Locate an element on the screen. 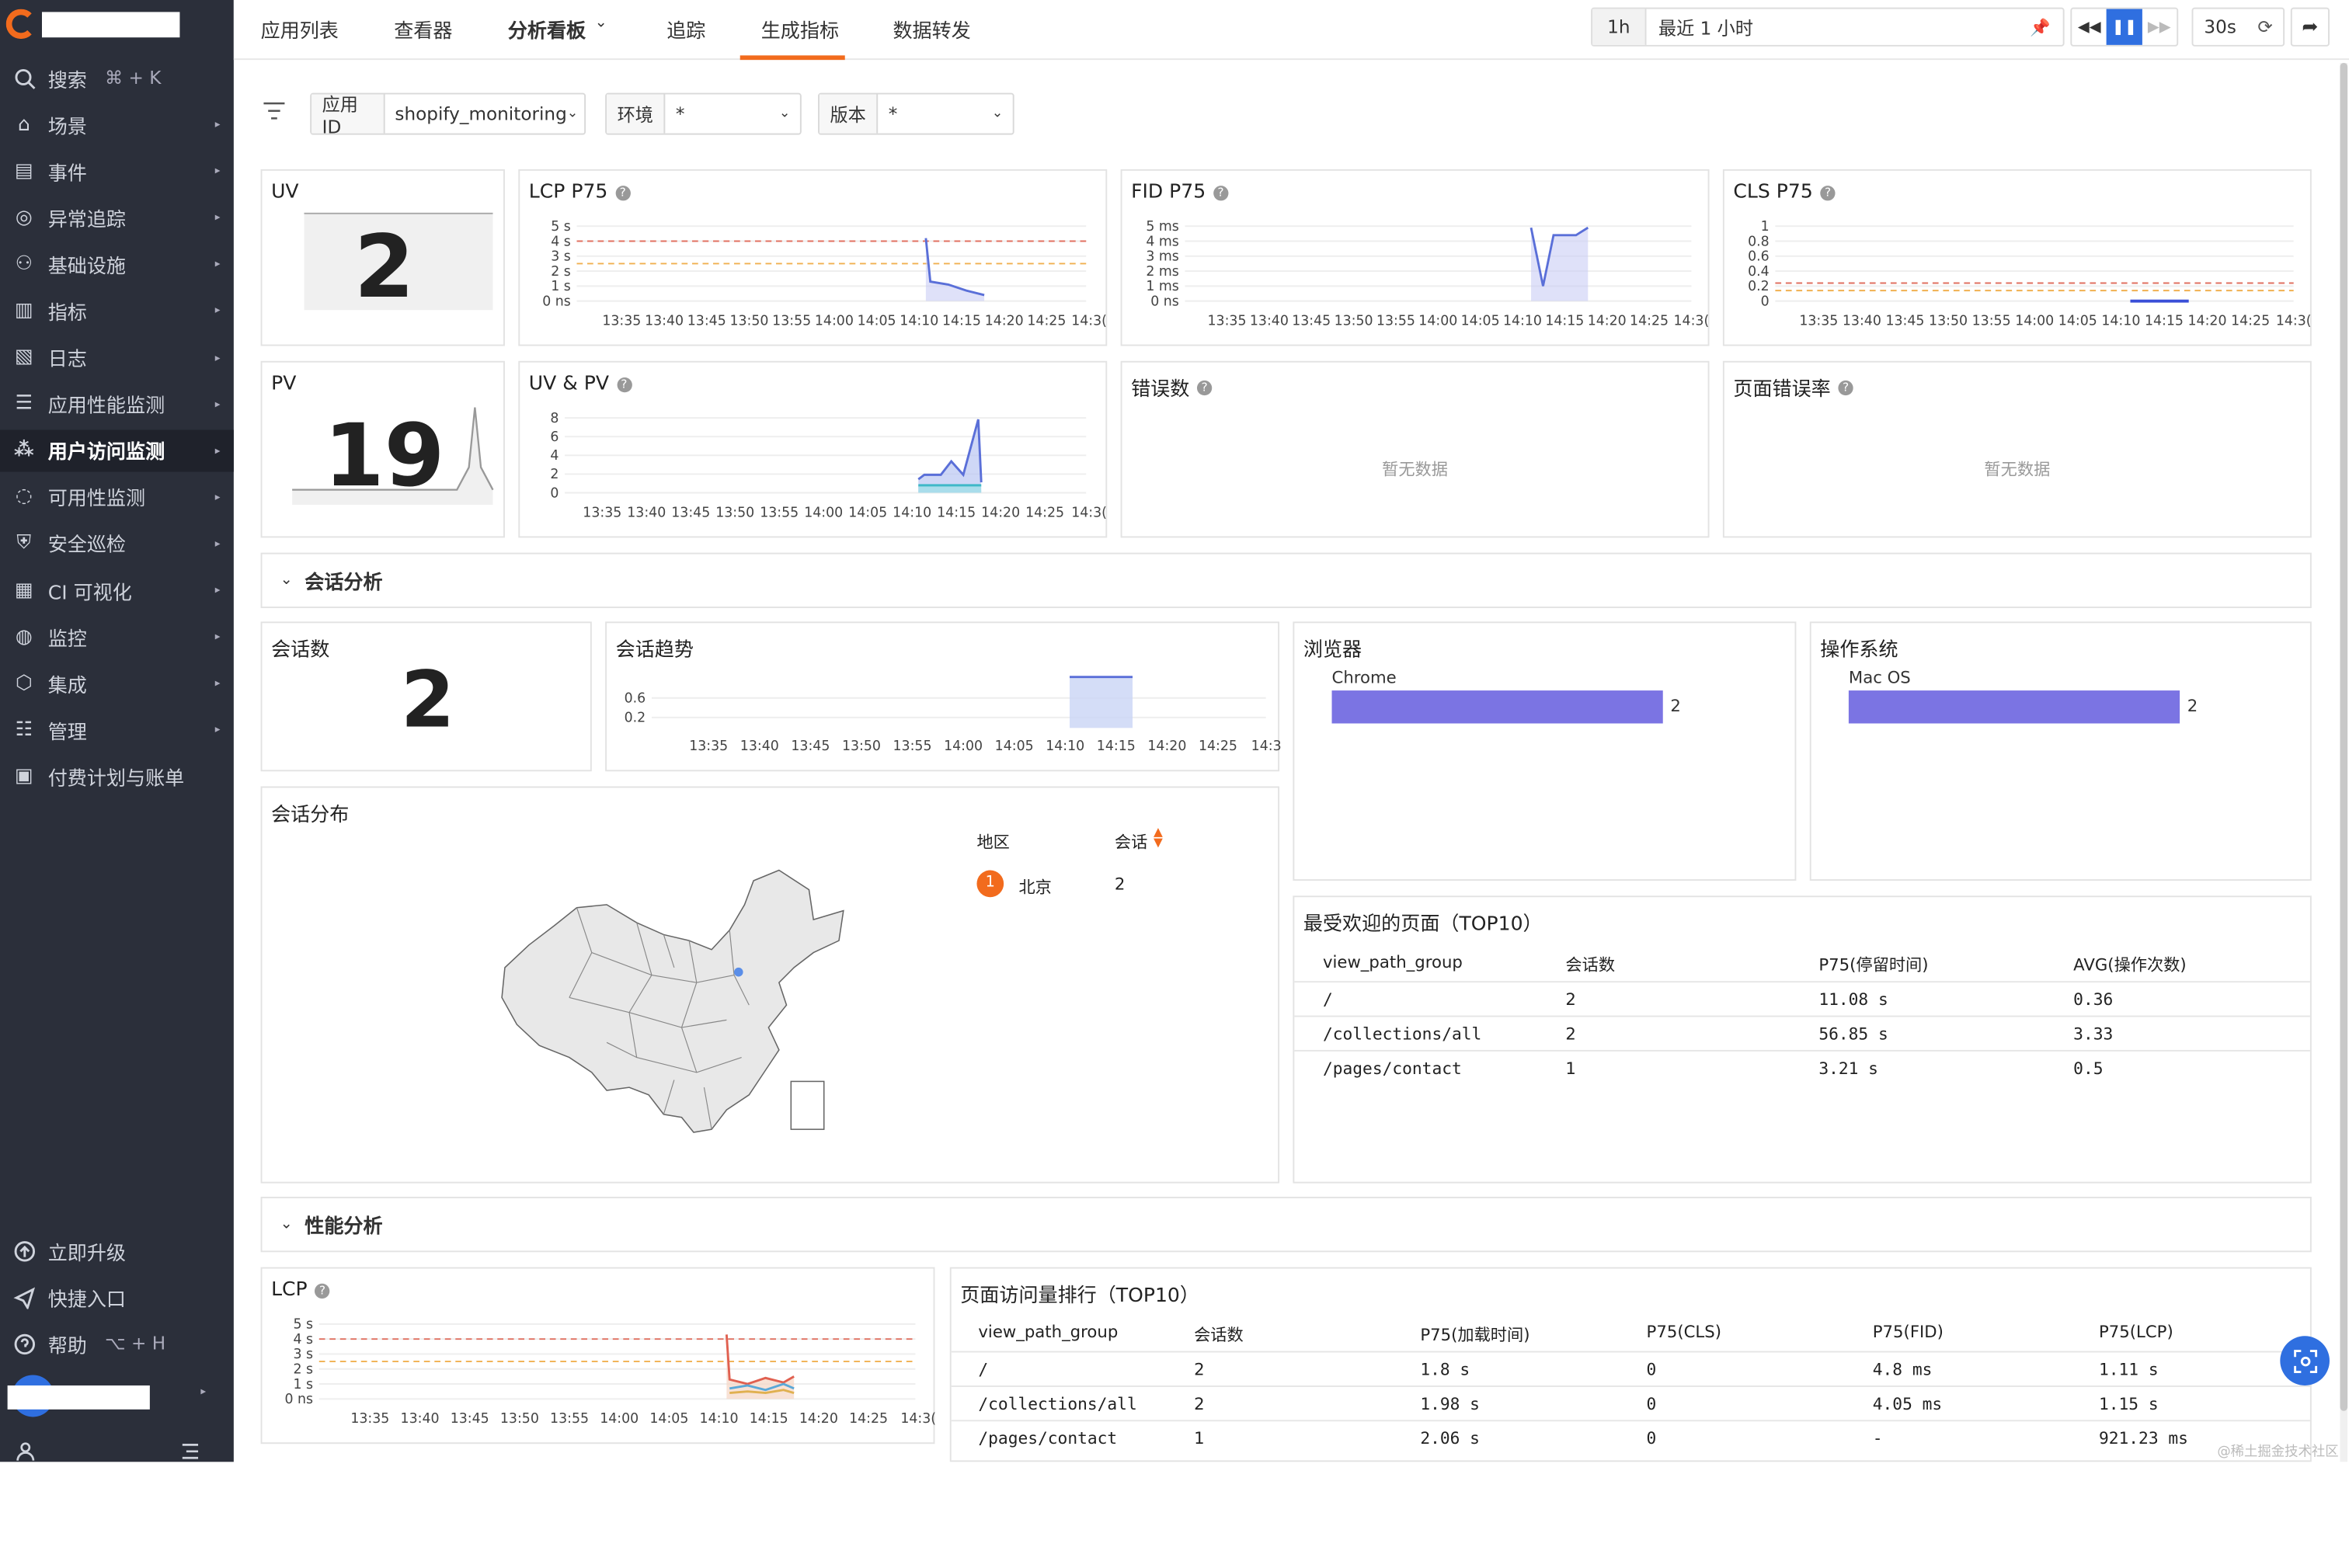  sidebar-item-12: ⬡ 集成 ▸ is located at coordinates (117, 683).